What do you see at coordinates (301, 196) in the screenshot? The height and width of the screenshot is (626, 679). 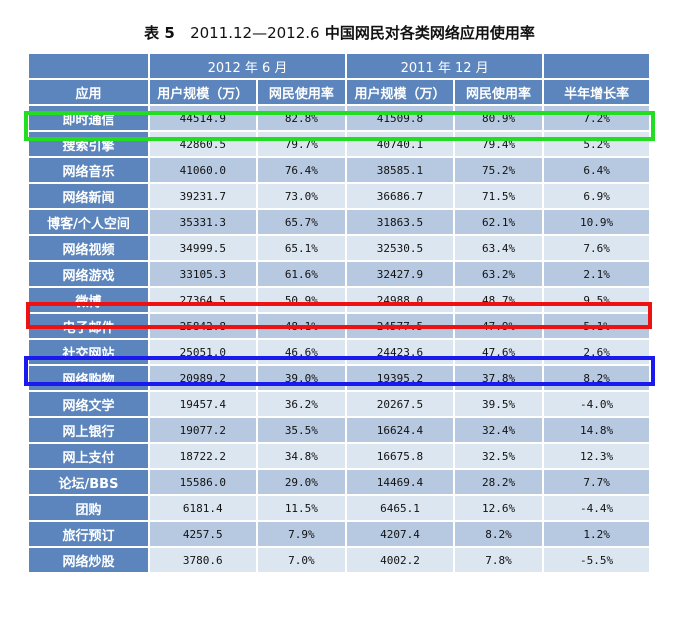 I see `value-cell-r2012: 73.0%` at bounding box center [301, 196].